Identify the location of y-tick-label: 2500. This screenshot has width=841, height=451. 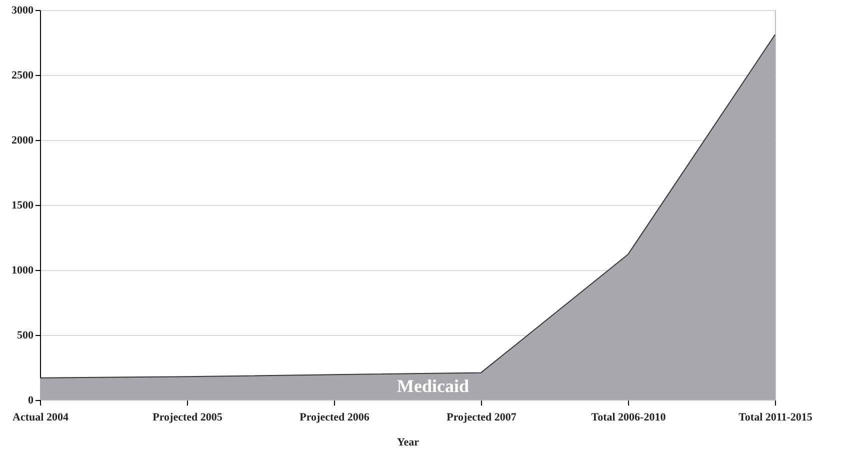
(23, 76).